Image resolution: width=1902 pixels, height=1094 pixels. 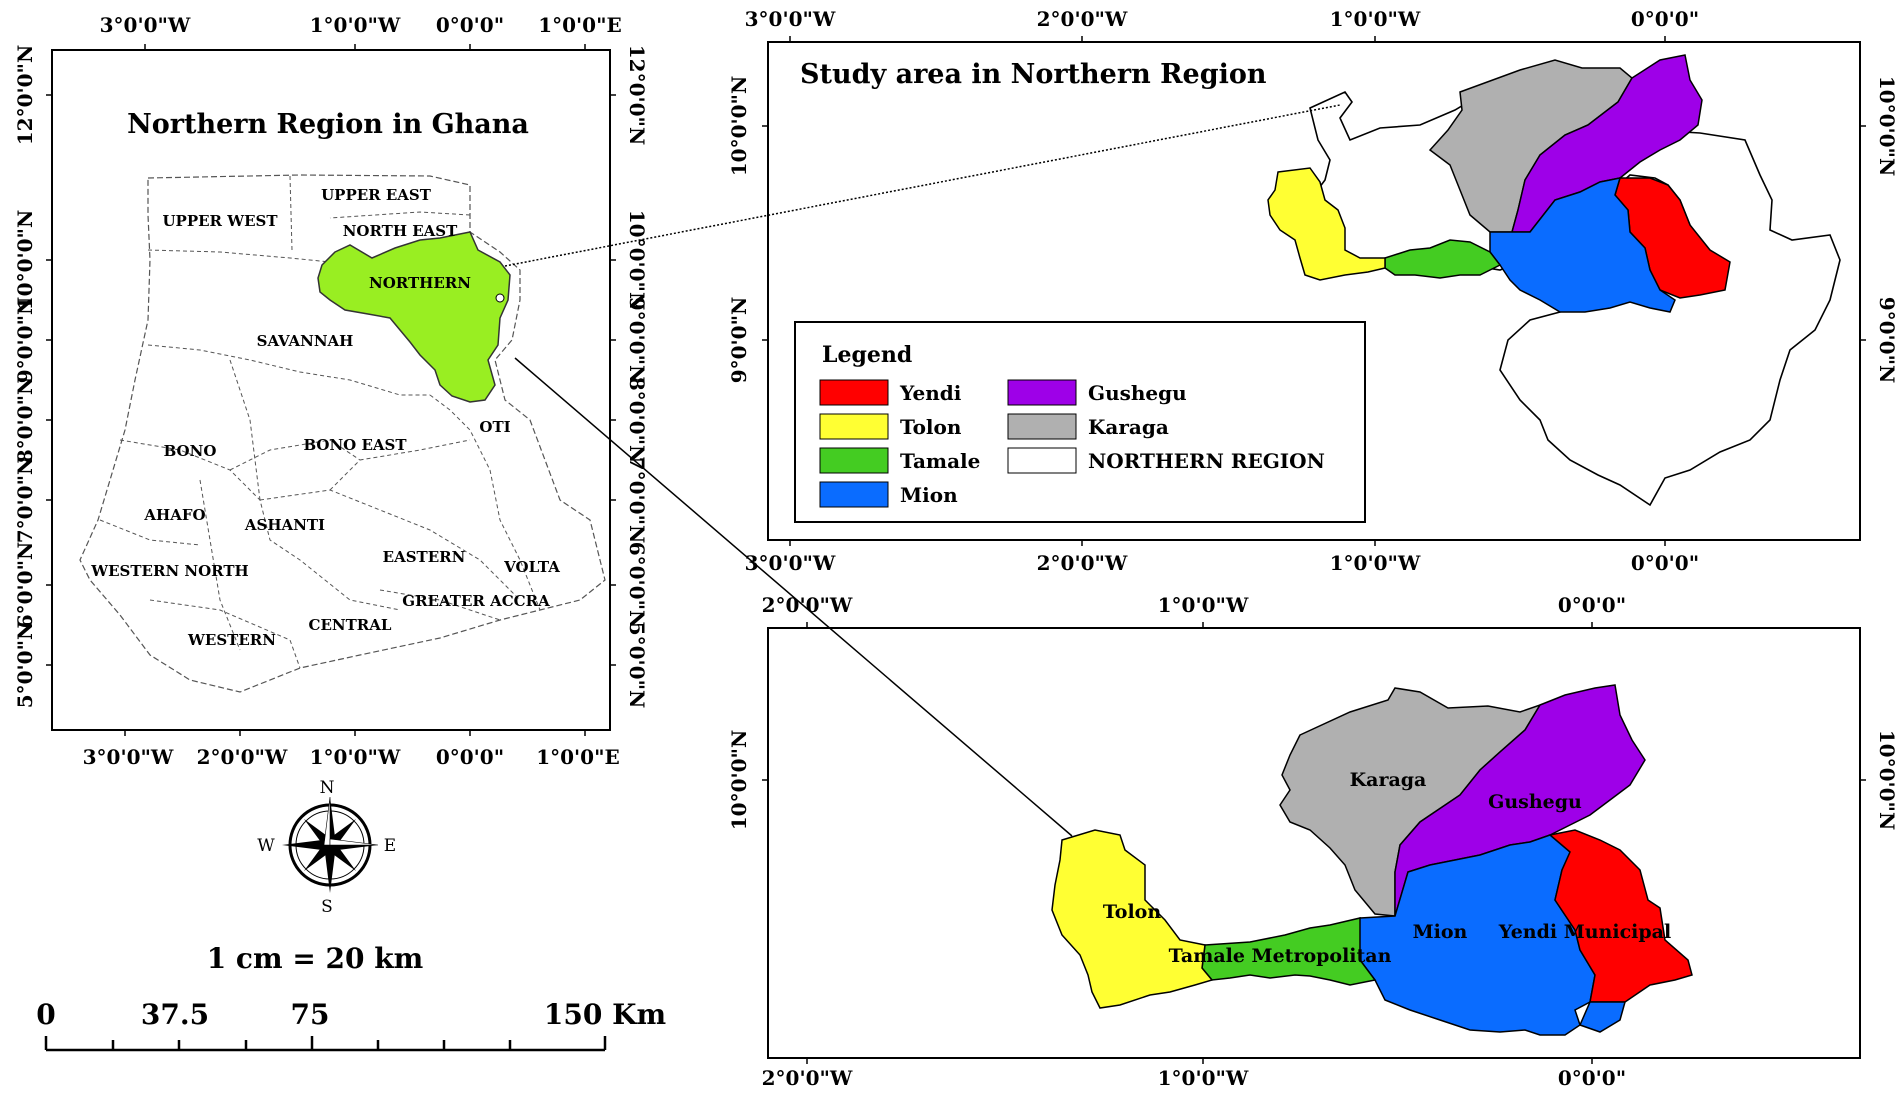 What do you see at coordinates (854, 460) in the screenshot?
I see `legend-swatch-tamale` at bounding box center [854, 460].